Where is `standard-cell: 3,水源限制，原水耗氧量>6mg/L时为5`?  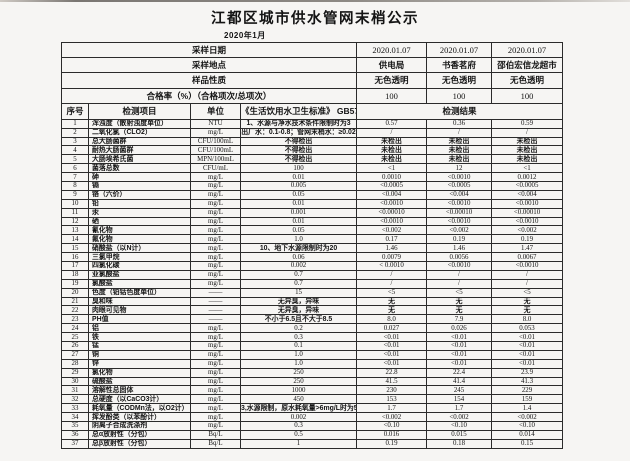
standard-cell: 3,水源限制，原水耗氧量>6mg/L时为5 is located at coordinates (298, 408).